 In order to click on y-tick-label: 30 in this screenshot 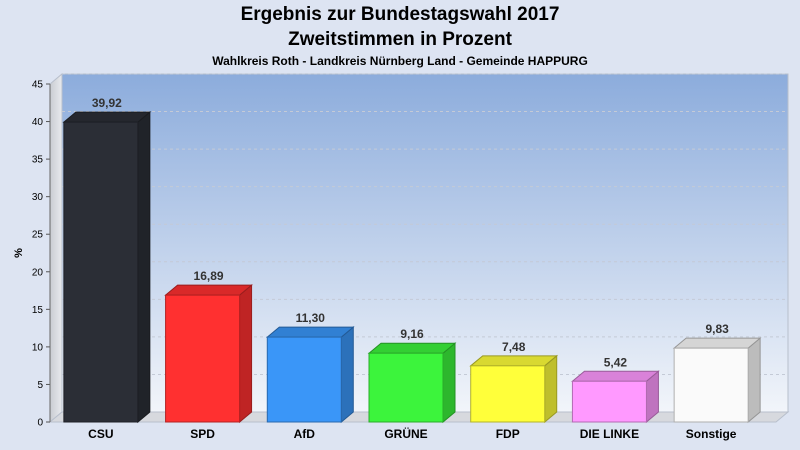, I will do `click(38, 197)`.